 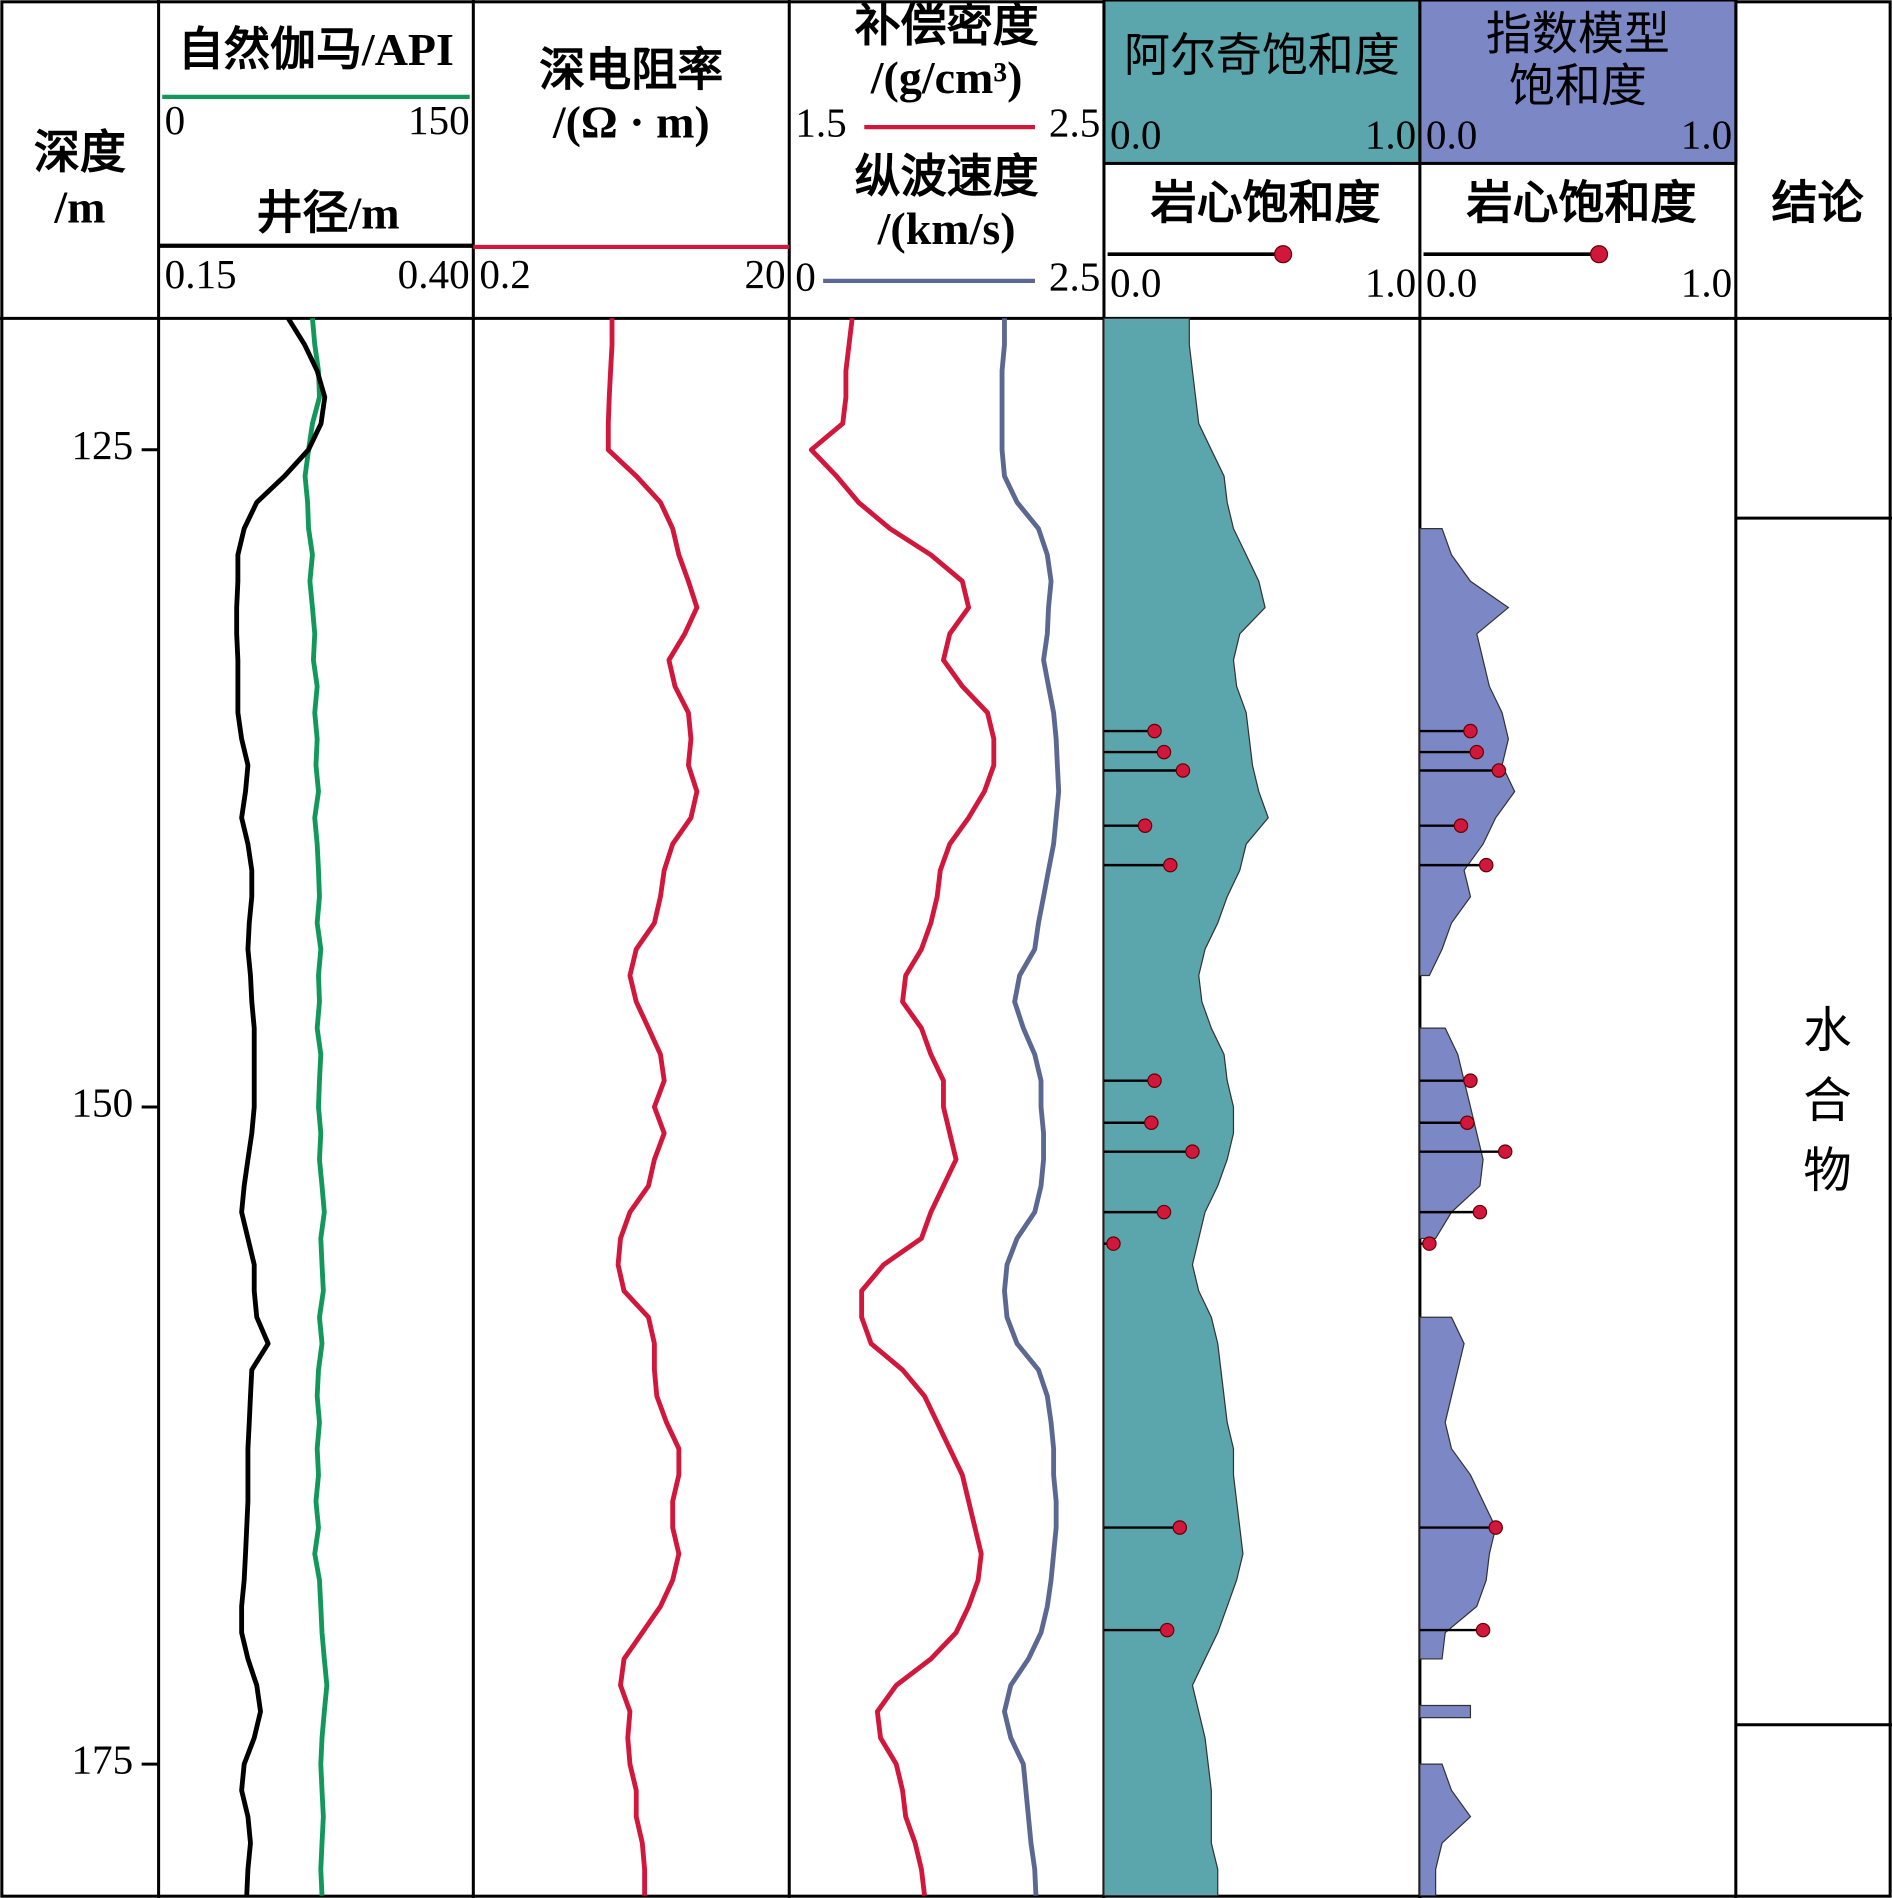 What do you see at coordinates (316, 49) in the screenshot?
I see `curve-name: 自然伽马/API` at bounding box center [316, 49].